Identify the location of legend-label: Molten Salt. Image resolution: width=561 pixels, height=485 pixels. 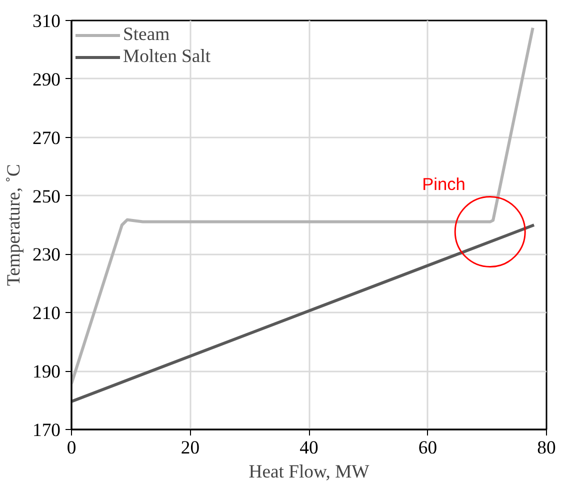
(167, 57).